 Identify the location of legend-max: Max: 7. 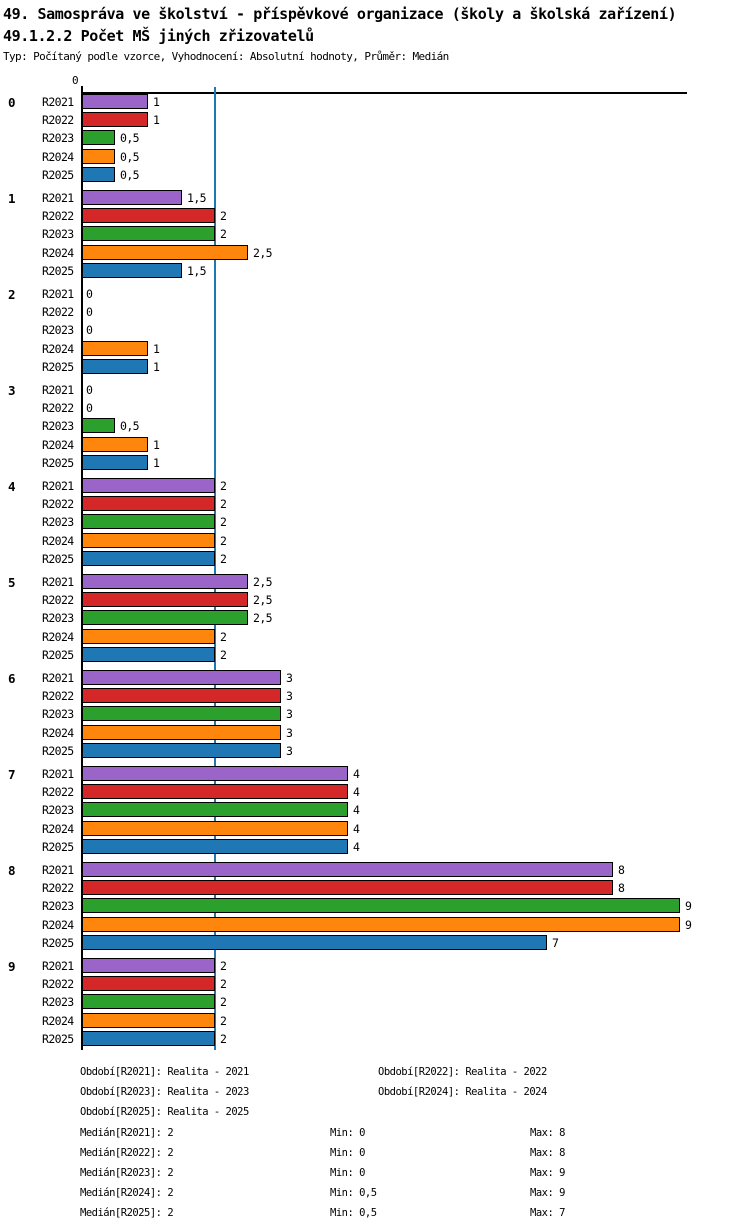
(547, 1213).